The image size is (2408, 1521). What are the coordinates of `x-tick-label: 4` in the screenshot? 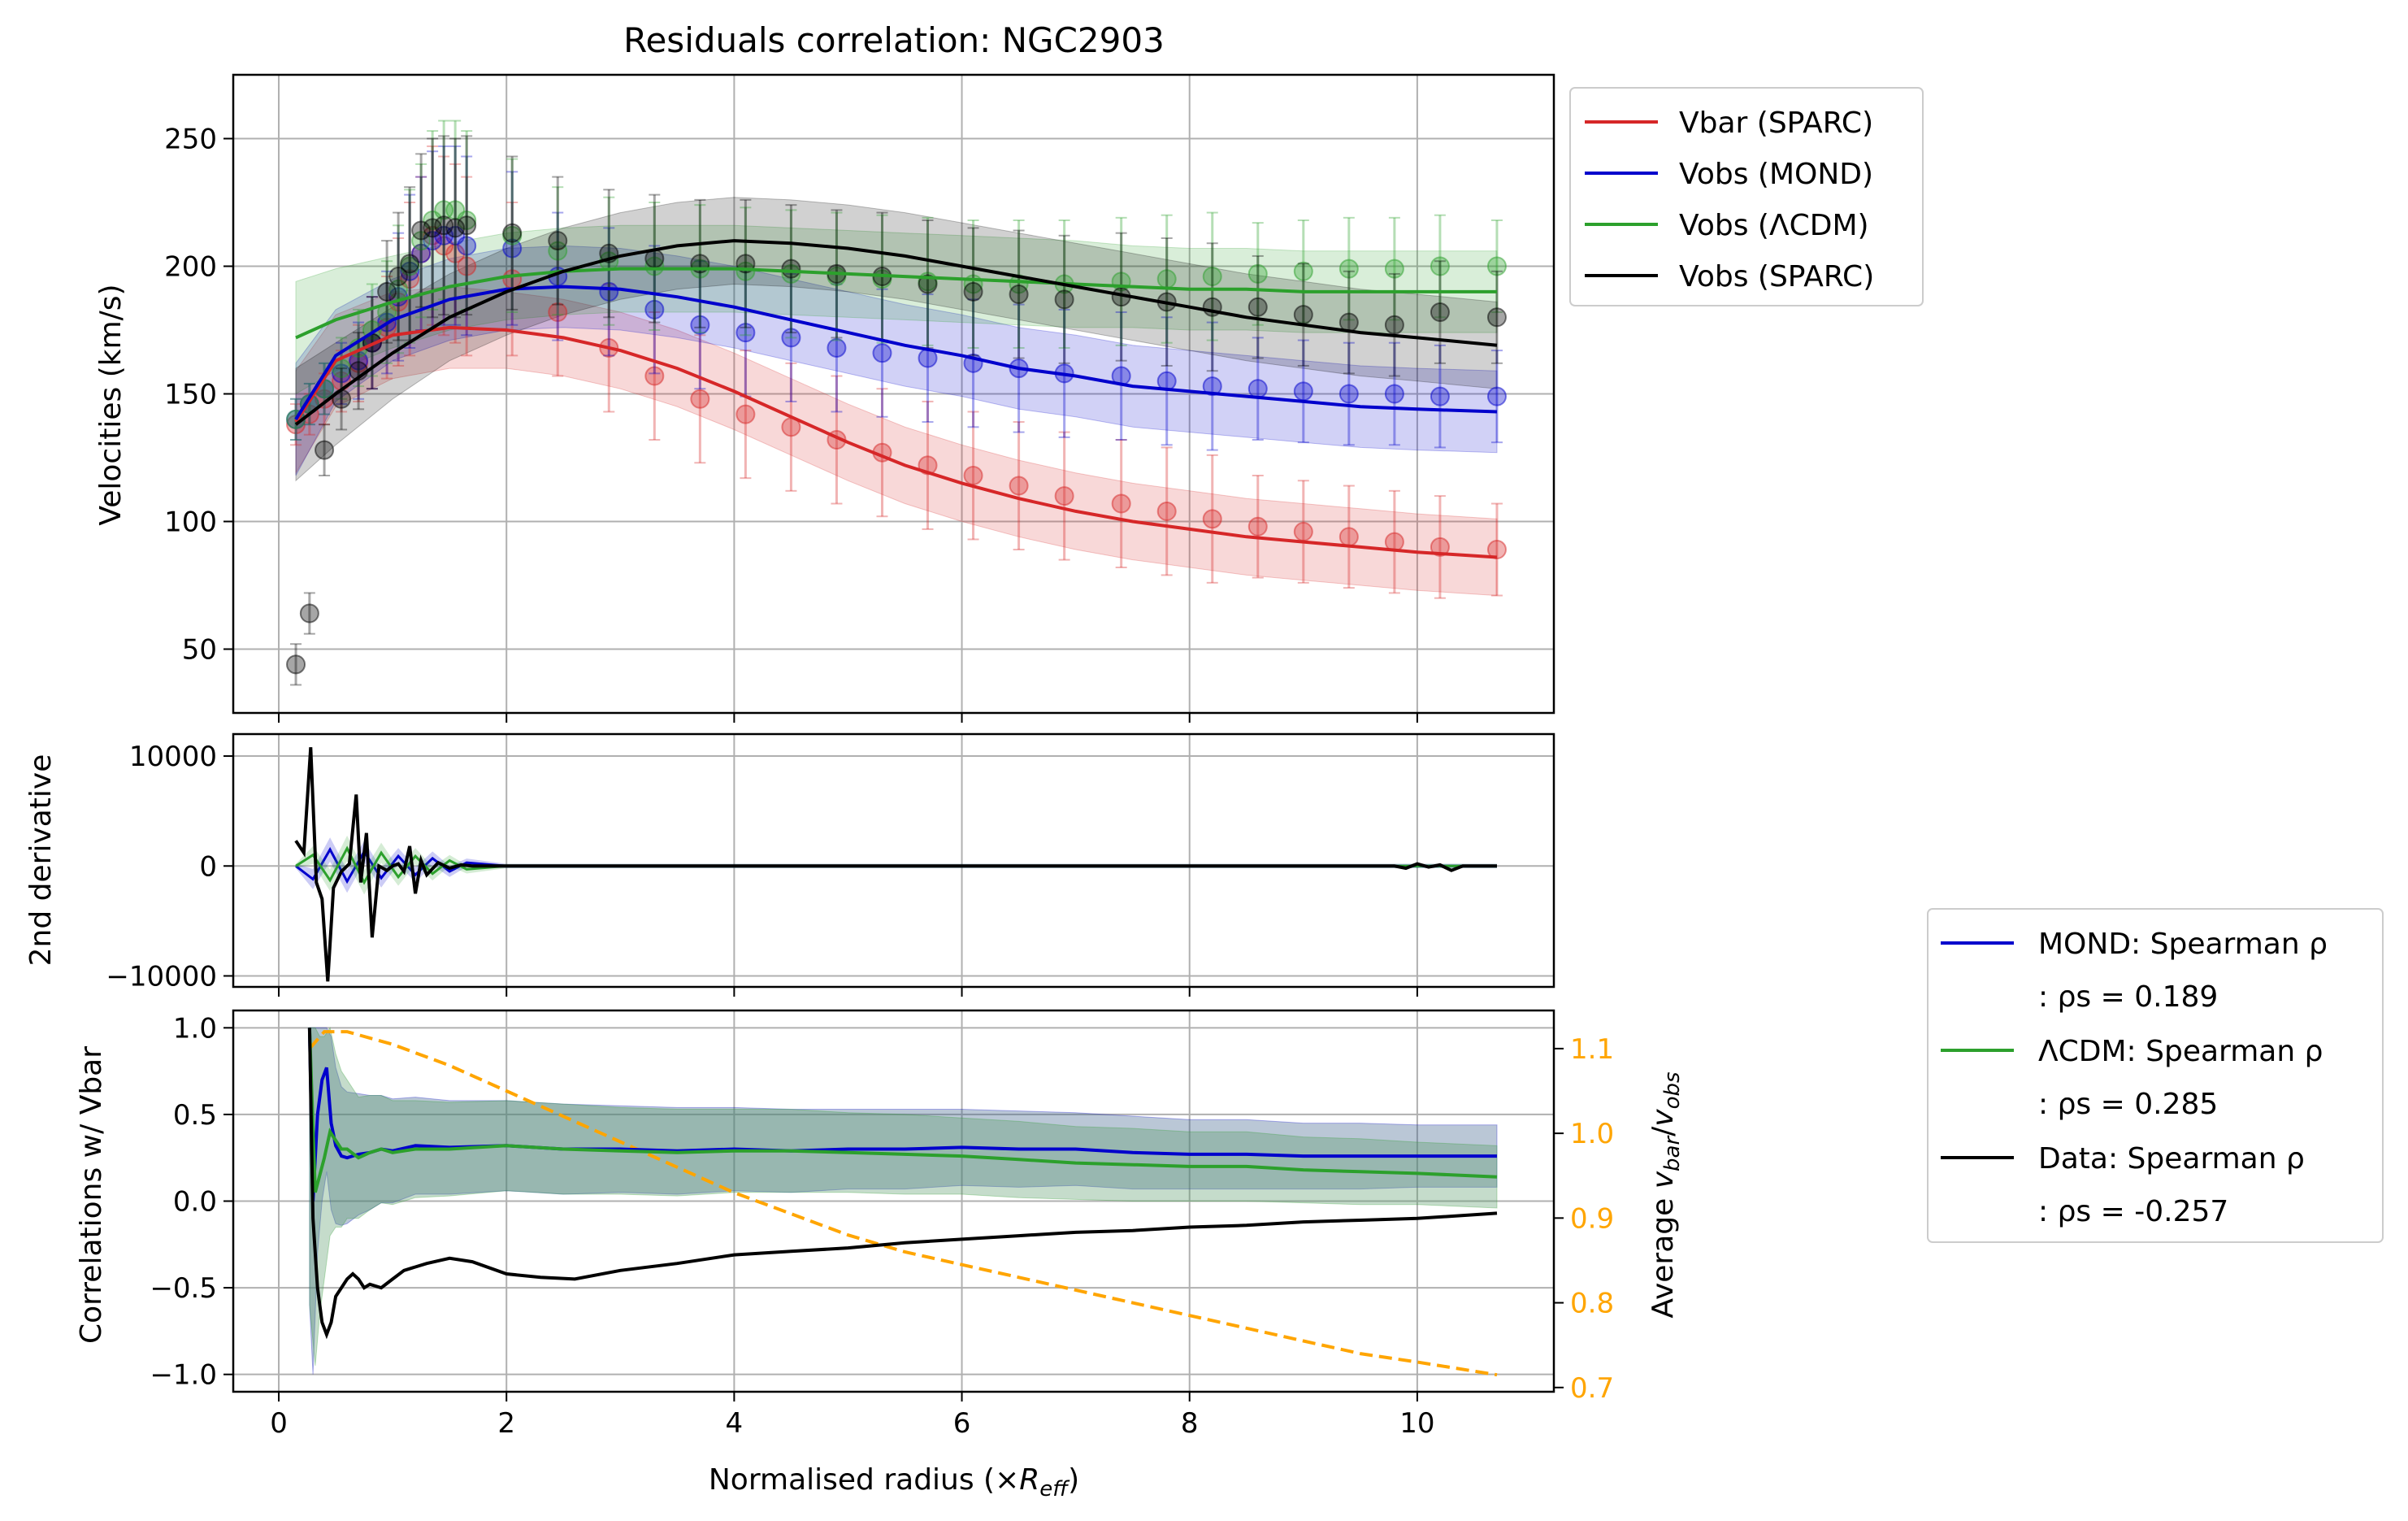 It's located at (735, 1423).